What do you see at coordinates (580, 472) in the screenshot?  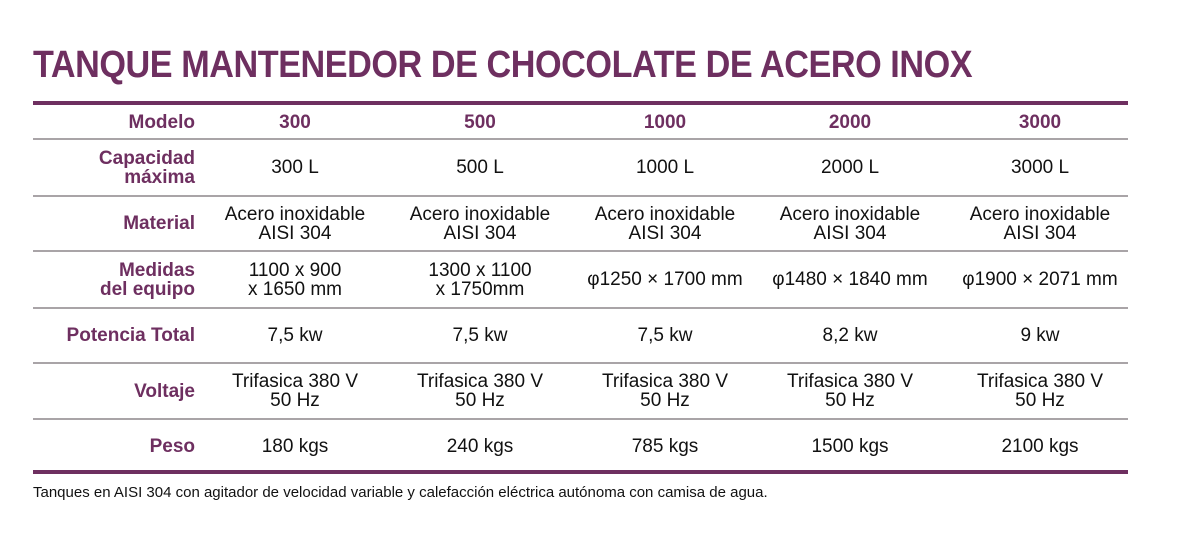 I see `bottom-rule` at bounding box center [580, 472].